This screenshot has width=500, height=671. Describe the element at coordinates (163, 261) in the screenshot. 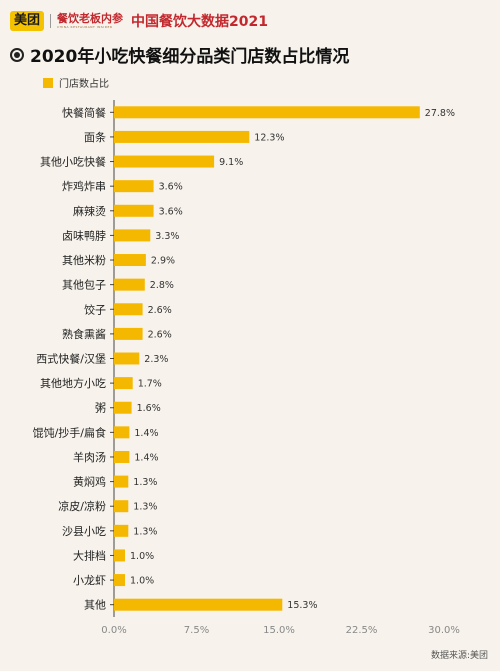

I see `value-label: 2.9%` at that location.